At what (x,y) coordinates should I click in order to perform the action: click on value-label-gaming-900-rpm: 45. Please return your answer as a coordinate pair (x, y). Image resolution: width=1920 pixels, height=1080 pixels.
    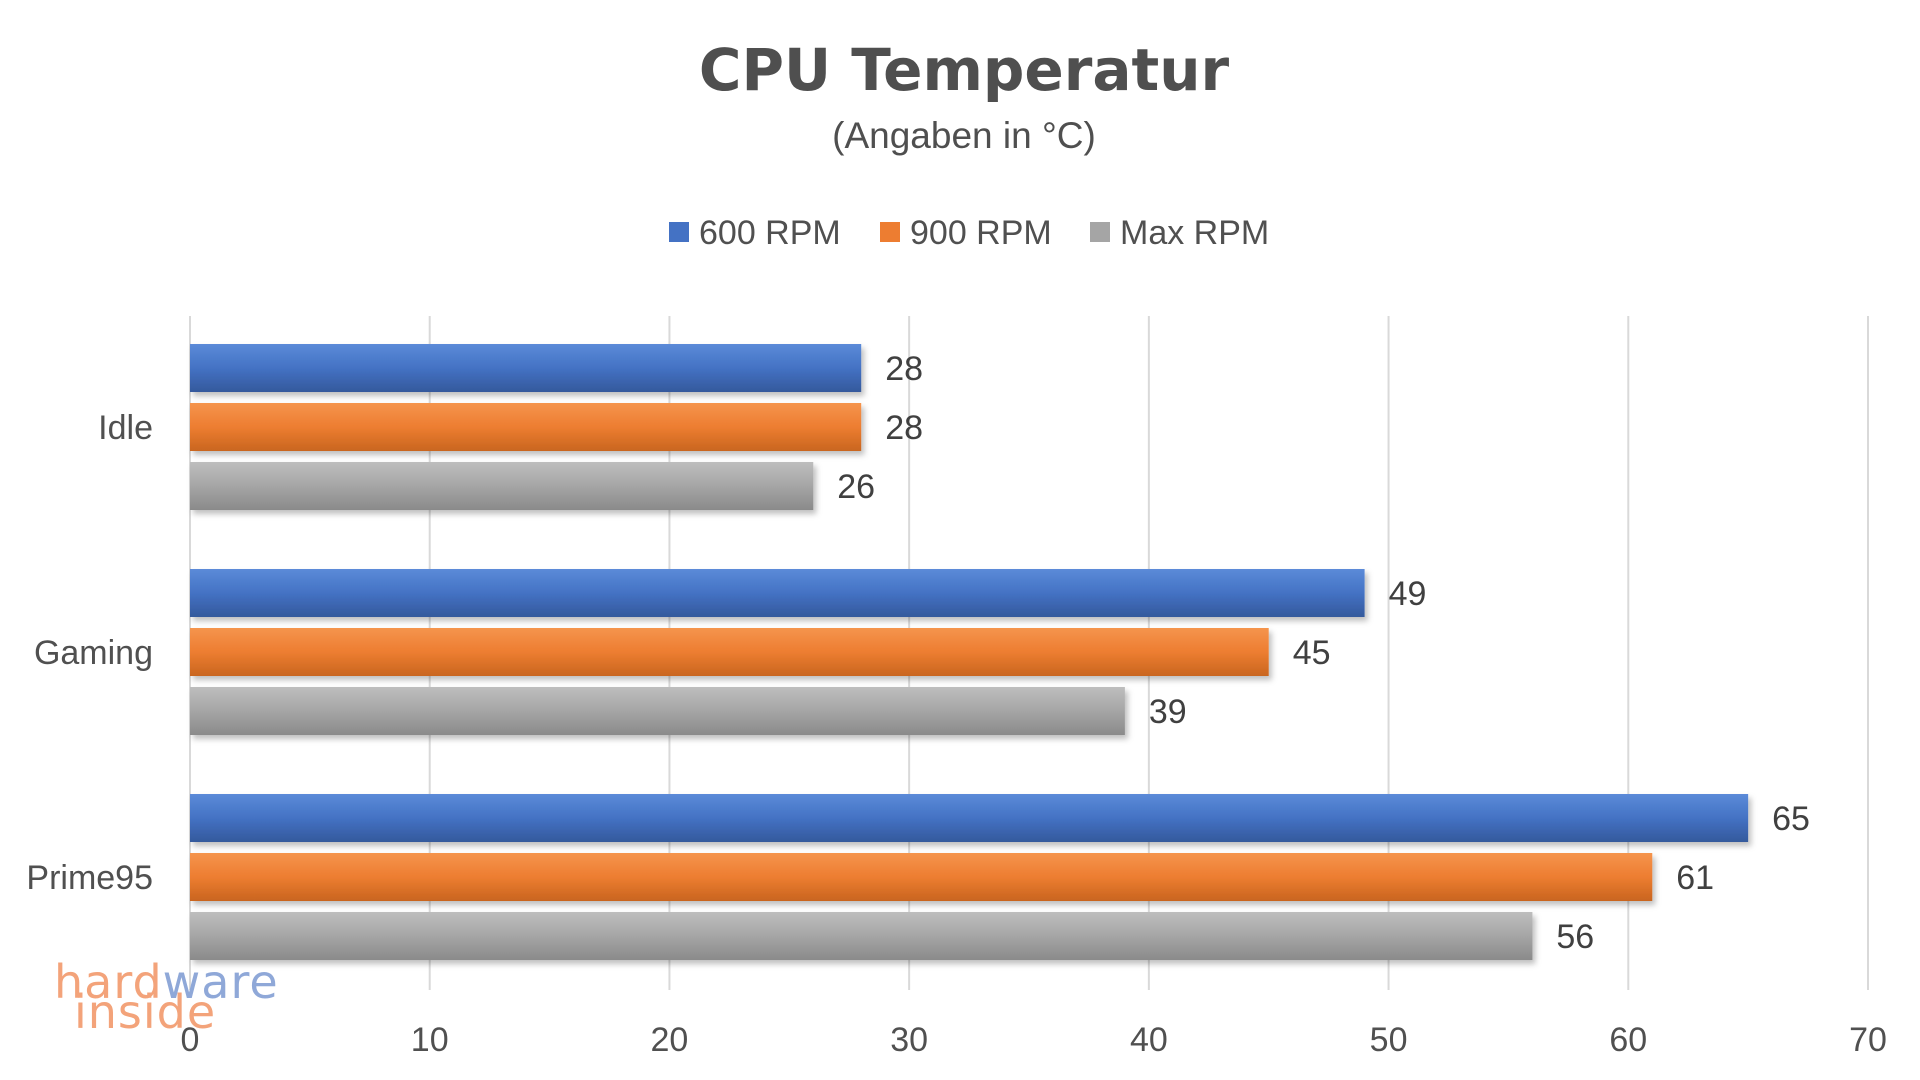
    Looking at the image, I should click on (1312, 653).